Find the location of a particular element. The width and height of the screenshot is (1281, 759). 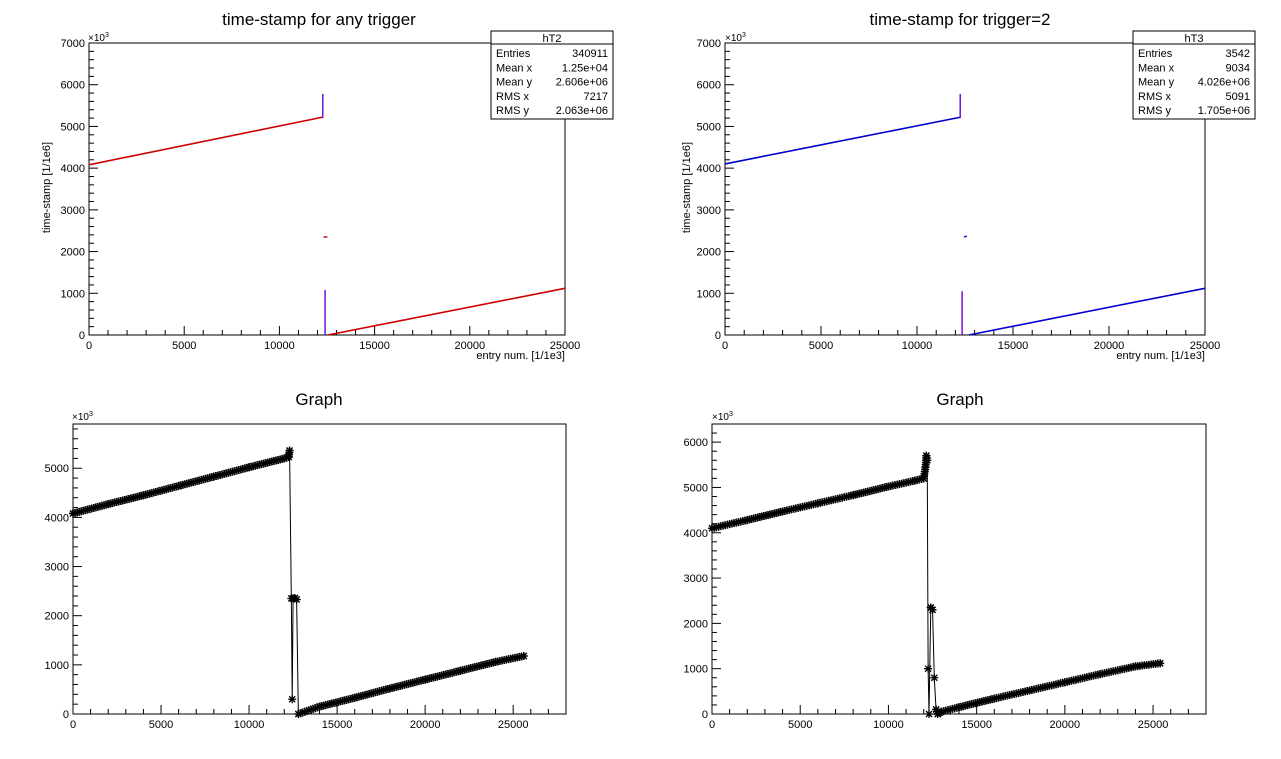

stats-value: 340911 is located at coordinates (590, 54).